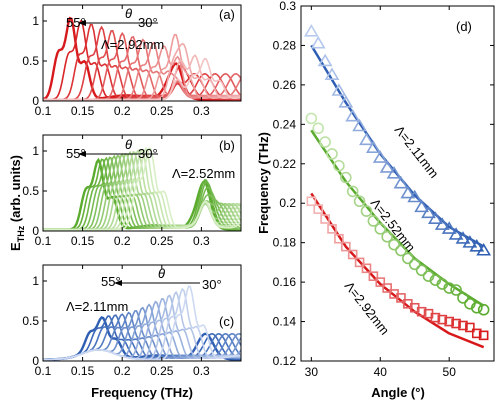 The width and height of the screenshot is (500, 404). Describe the element at coordinates (76, 22) in the screenshot. I see `panel-a-angle-start: 55°` at that location.